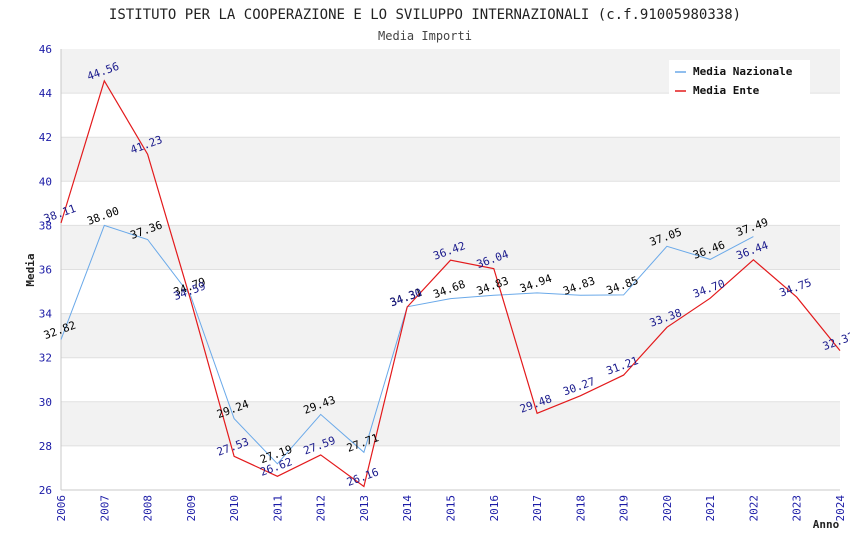  What do you see at coordinates (624, 508) in the screenshot?
I see `x-tick-label: 2019` at bounding box center [624, 508].